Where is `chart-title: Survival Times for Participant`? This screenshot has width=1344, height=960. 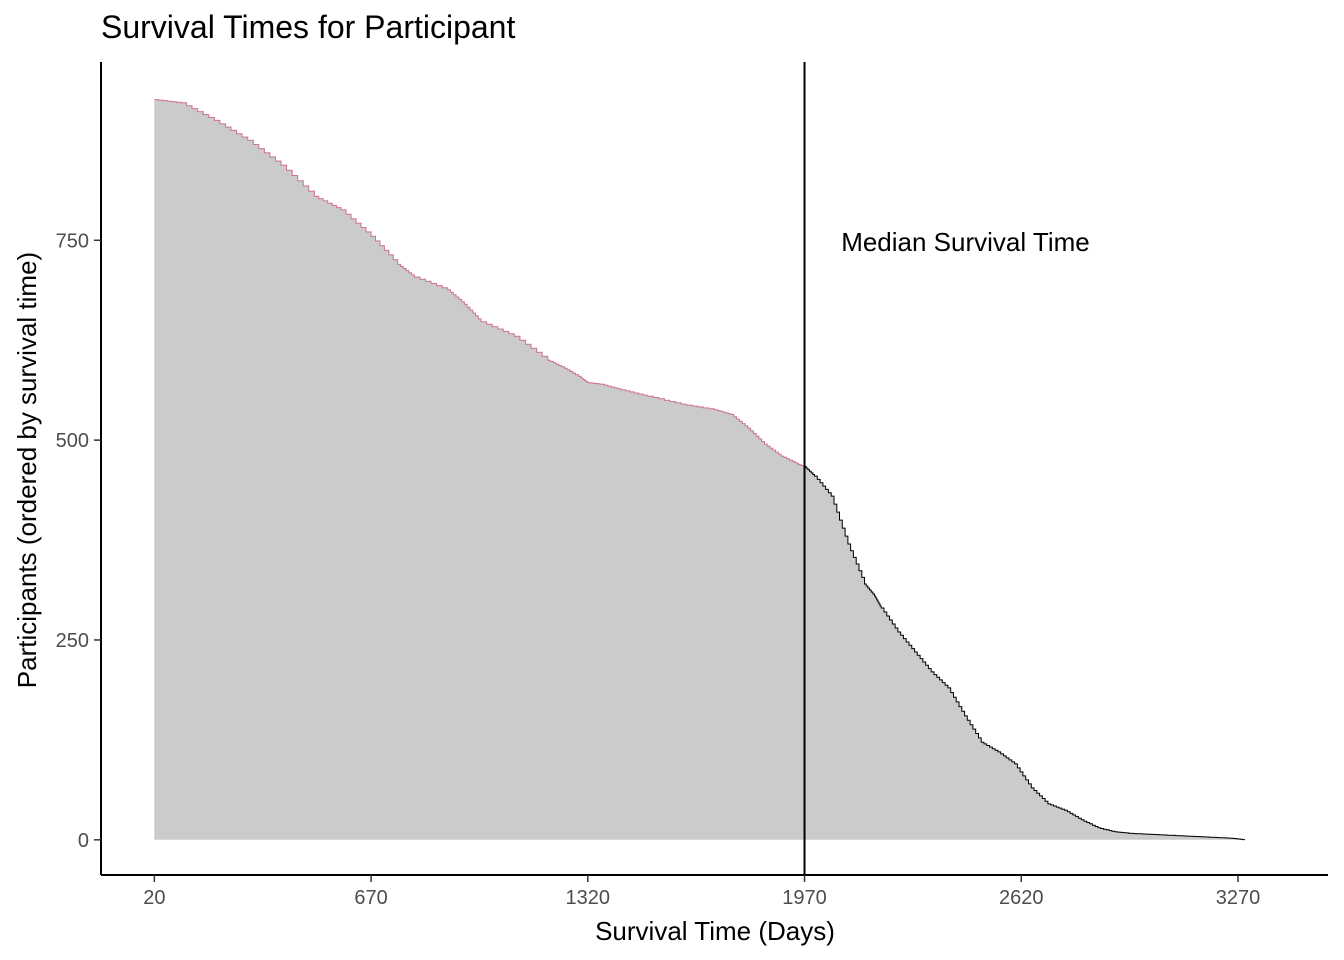
chart-title: Survival Times for Participant is located at coordinates (308, 27).